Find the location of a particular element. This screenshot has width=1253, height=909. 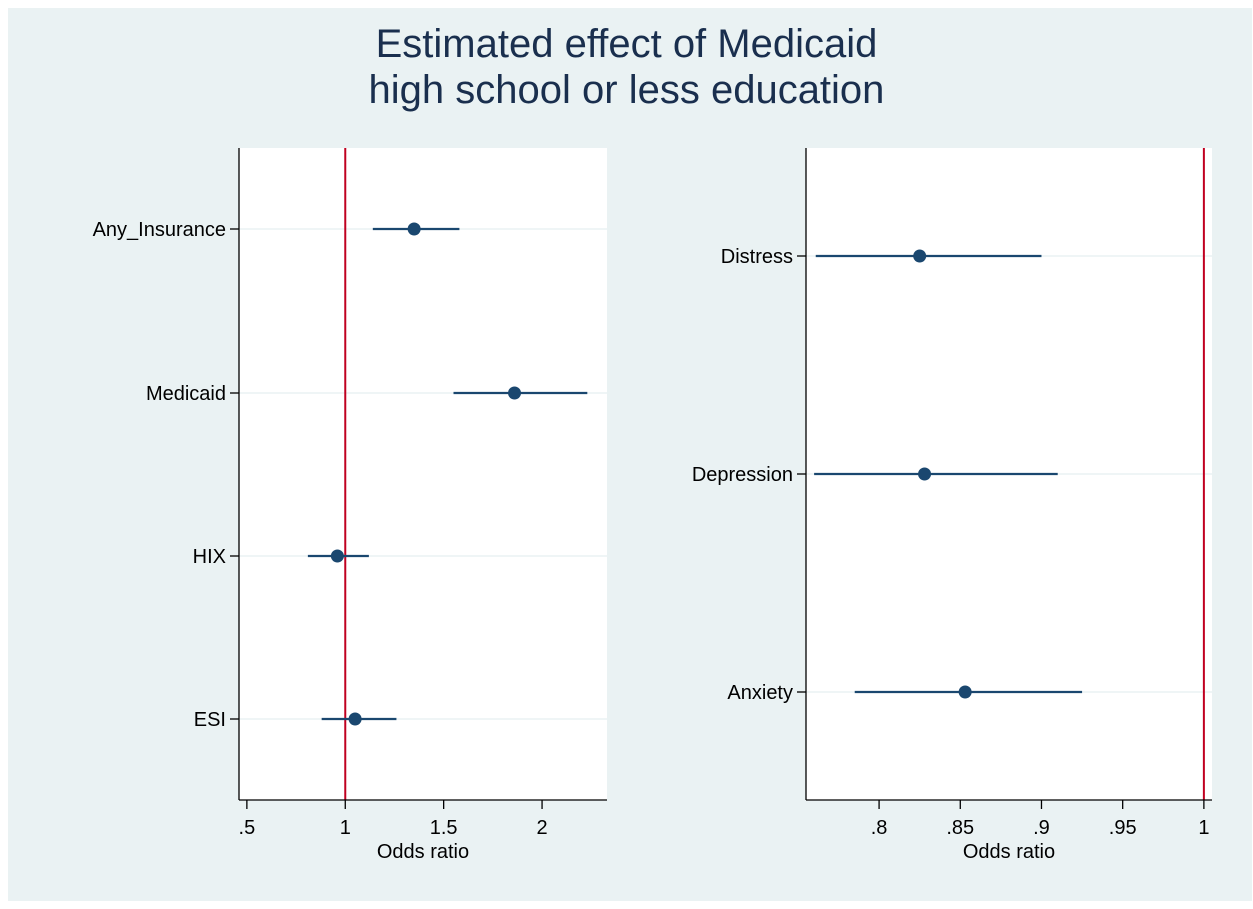

chart-title-line-1: Estimated effect of Medicaid is located at coordinates (626, 44).